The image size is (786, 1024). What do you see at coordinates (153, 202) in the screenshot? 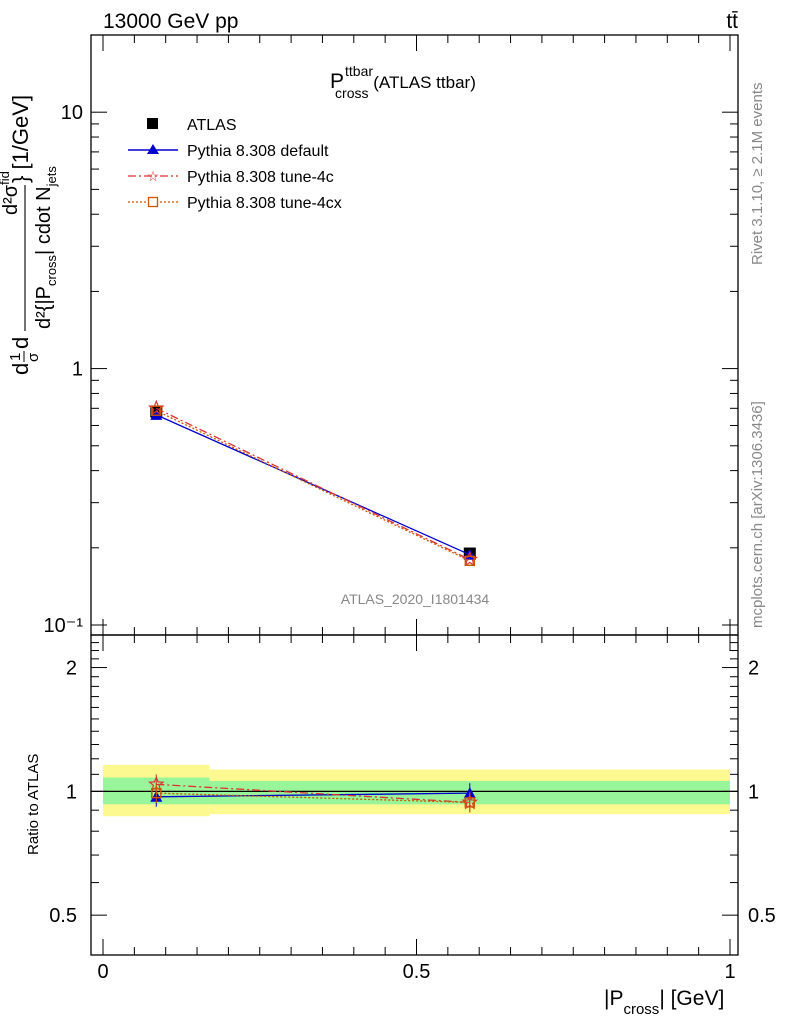
I see `legend-tune4cx-marker` at bounding box center [153, 202].